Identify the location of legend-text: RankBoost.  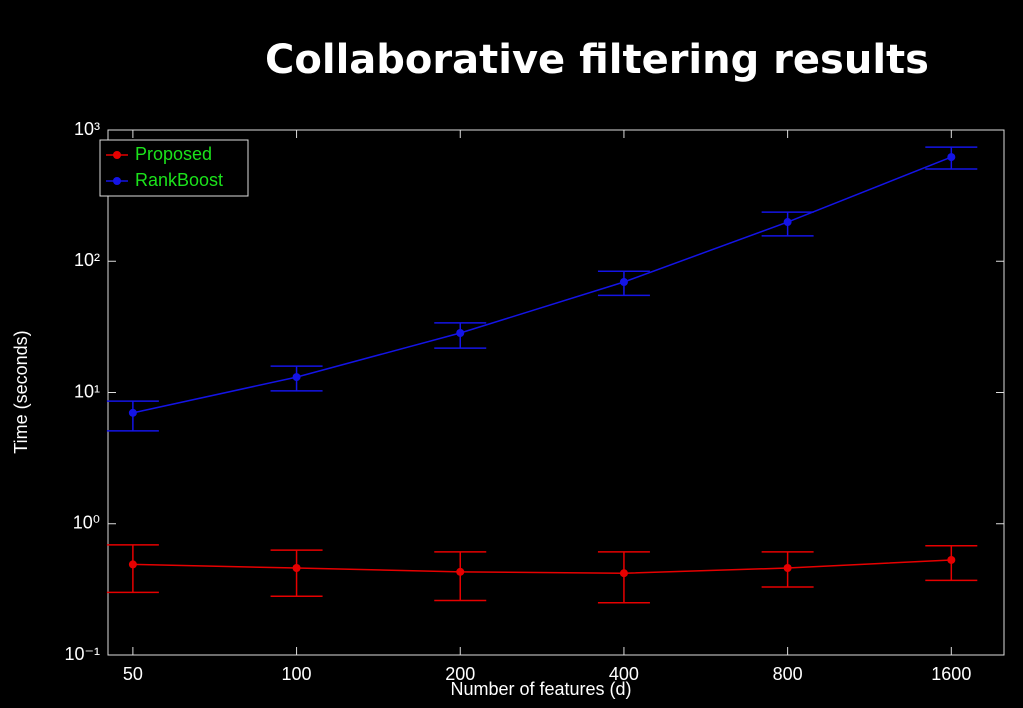
(179, 180).